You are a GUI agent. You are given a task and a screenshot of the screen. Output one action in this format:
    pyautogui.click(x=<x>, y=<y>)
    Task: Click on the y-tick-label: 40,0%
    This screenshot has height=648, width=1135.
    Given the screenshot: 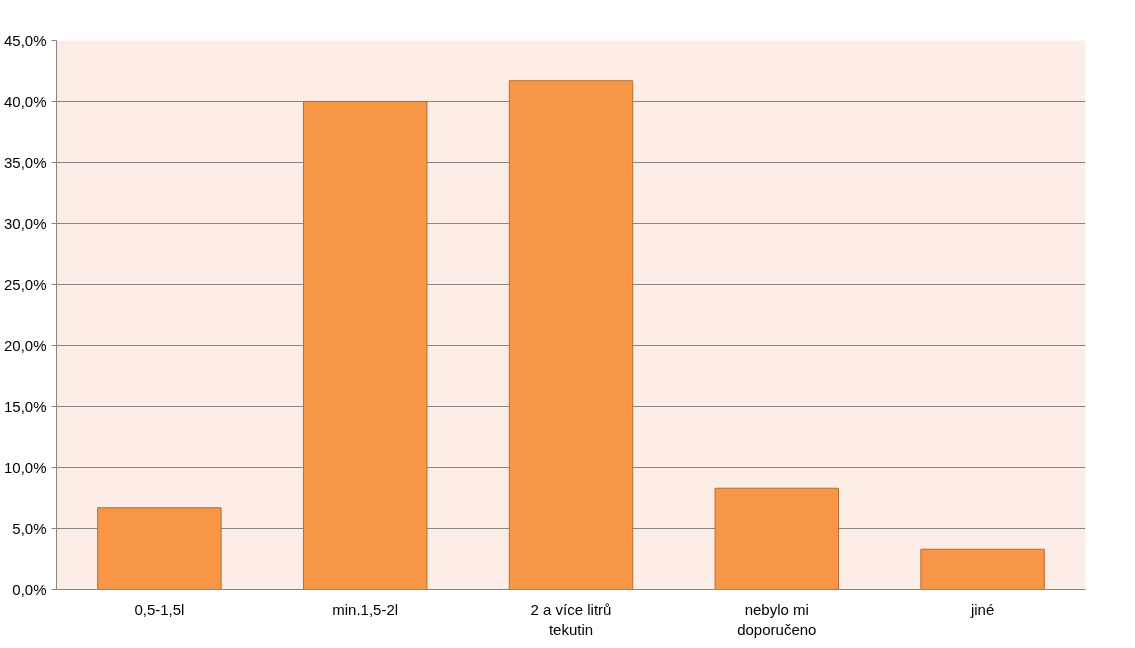 What is the action you would take?
    pyautogui.click(x=25, y=101)
    